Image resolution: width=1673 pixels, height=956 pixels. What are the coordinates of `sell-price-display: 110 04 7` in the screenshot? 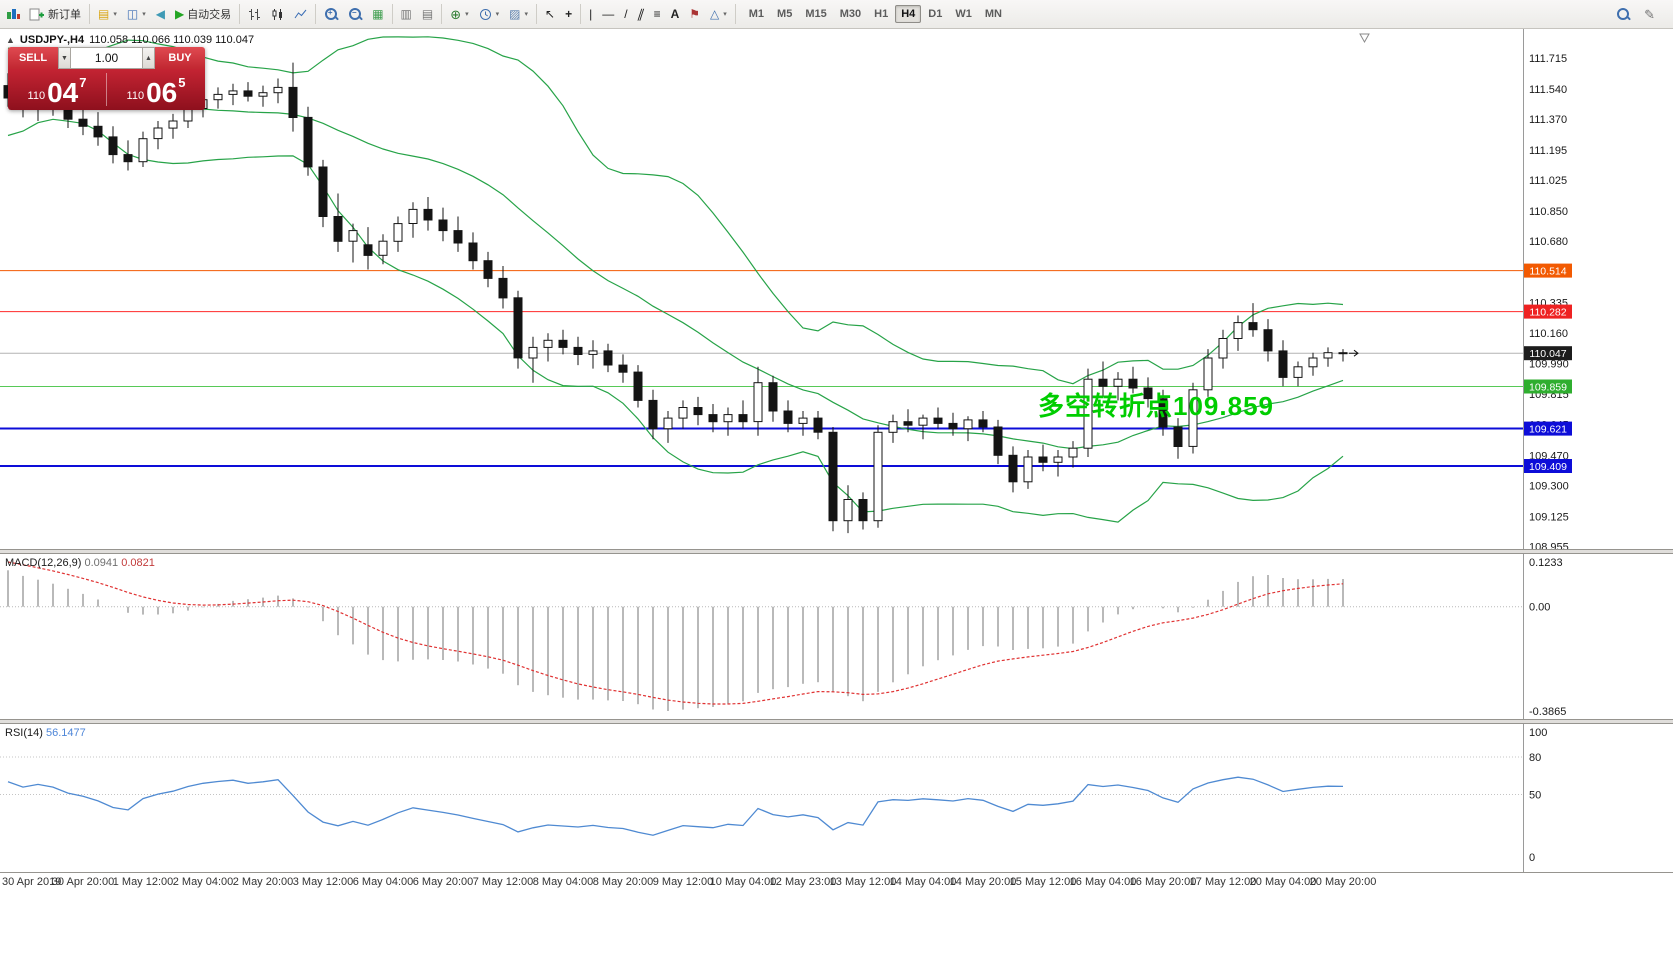 It's located at (57, 89).